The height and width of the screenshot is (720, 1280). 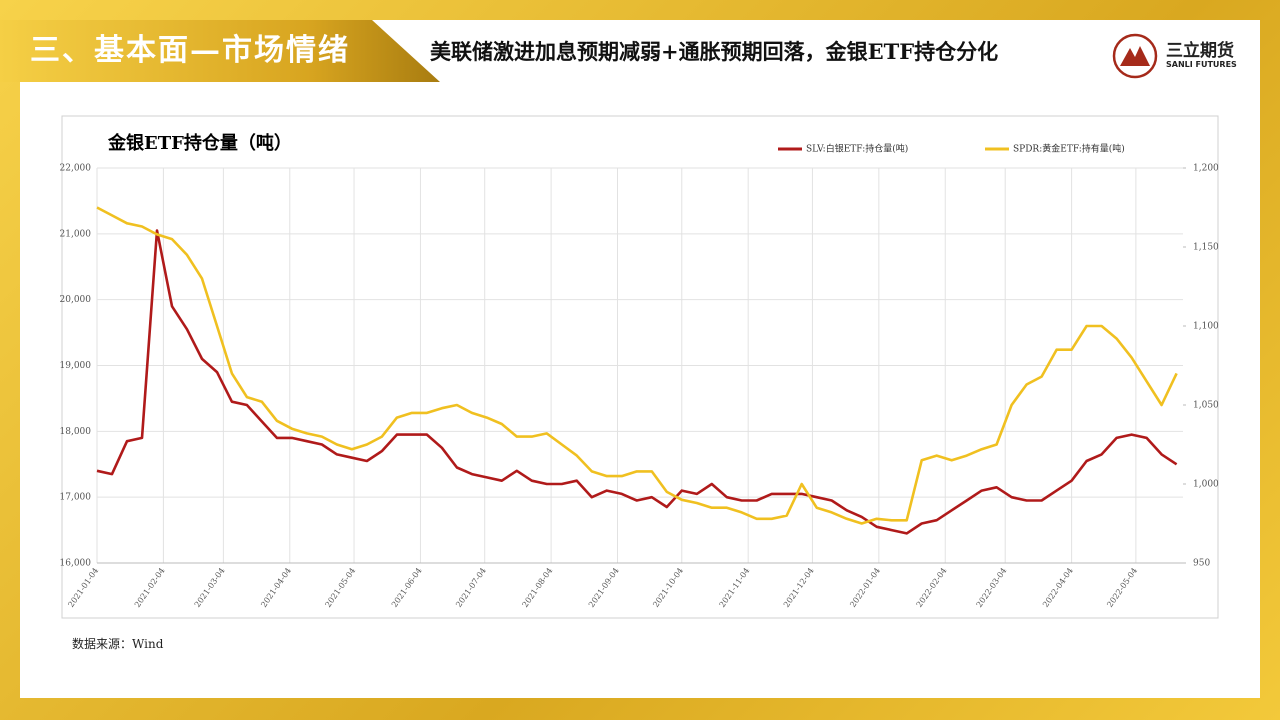 What do you see at coordinates (1206, 406) in the screenshot?
I see `y2-tick-label: 1,050` at bounding box center [1206, 406].